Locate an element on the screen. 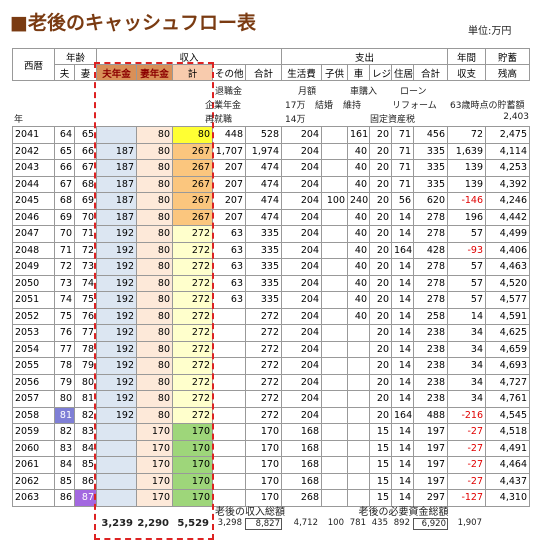 The height and width of the screenshot is (547, 543). data-row: 2057 80 81 192 80 272 272 204 20 14 238 34 4,761 is located at coordinates (271, 399).